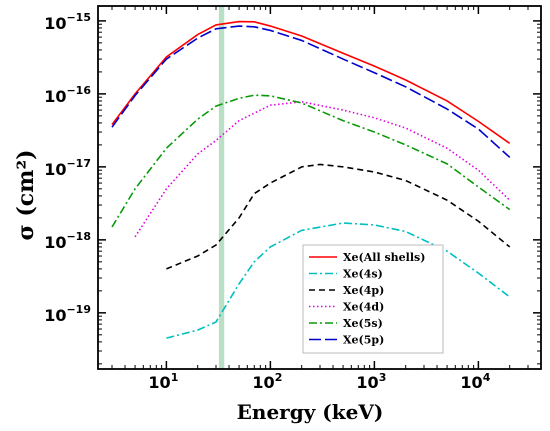  Describe the element at coordinates (67, 241) in the screenshot. I see `y-tick-label: 10−18` at that location.